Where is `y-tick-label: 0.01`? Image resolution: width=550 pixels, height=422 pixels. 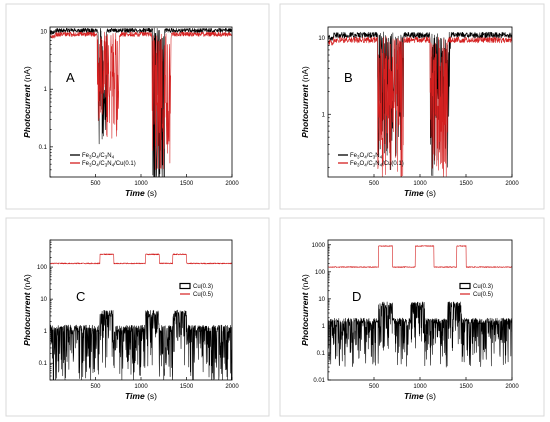 y-tick-label: 0.01 is located at coordinates (319, 381).